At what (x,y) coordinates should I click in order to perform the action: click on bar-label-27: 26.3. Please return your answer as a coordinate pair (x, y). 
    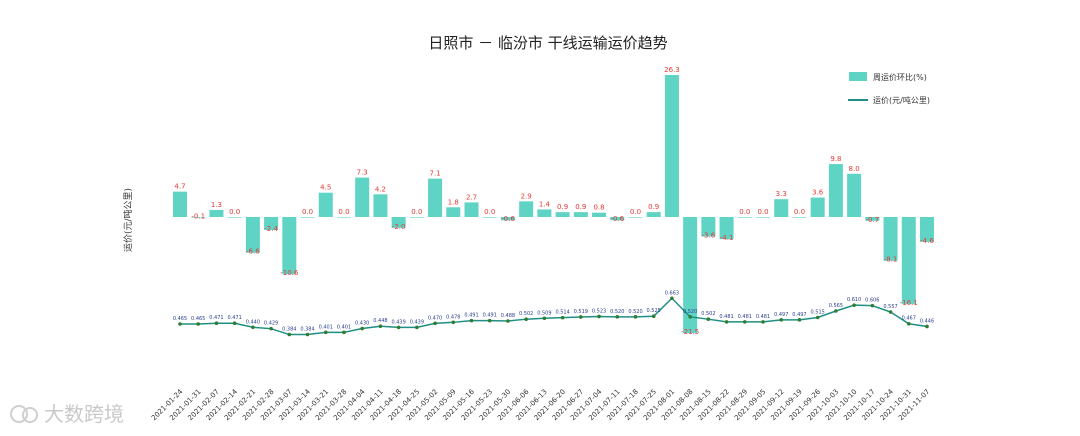
    Looking at the image, I should click on (672, 70).